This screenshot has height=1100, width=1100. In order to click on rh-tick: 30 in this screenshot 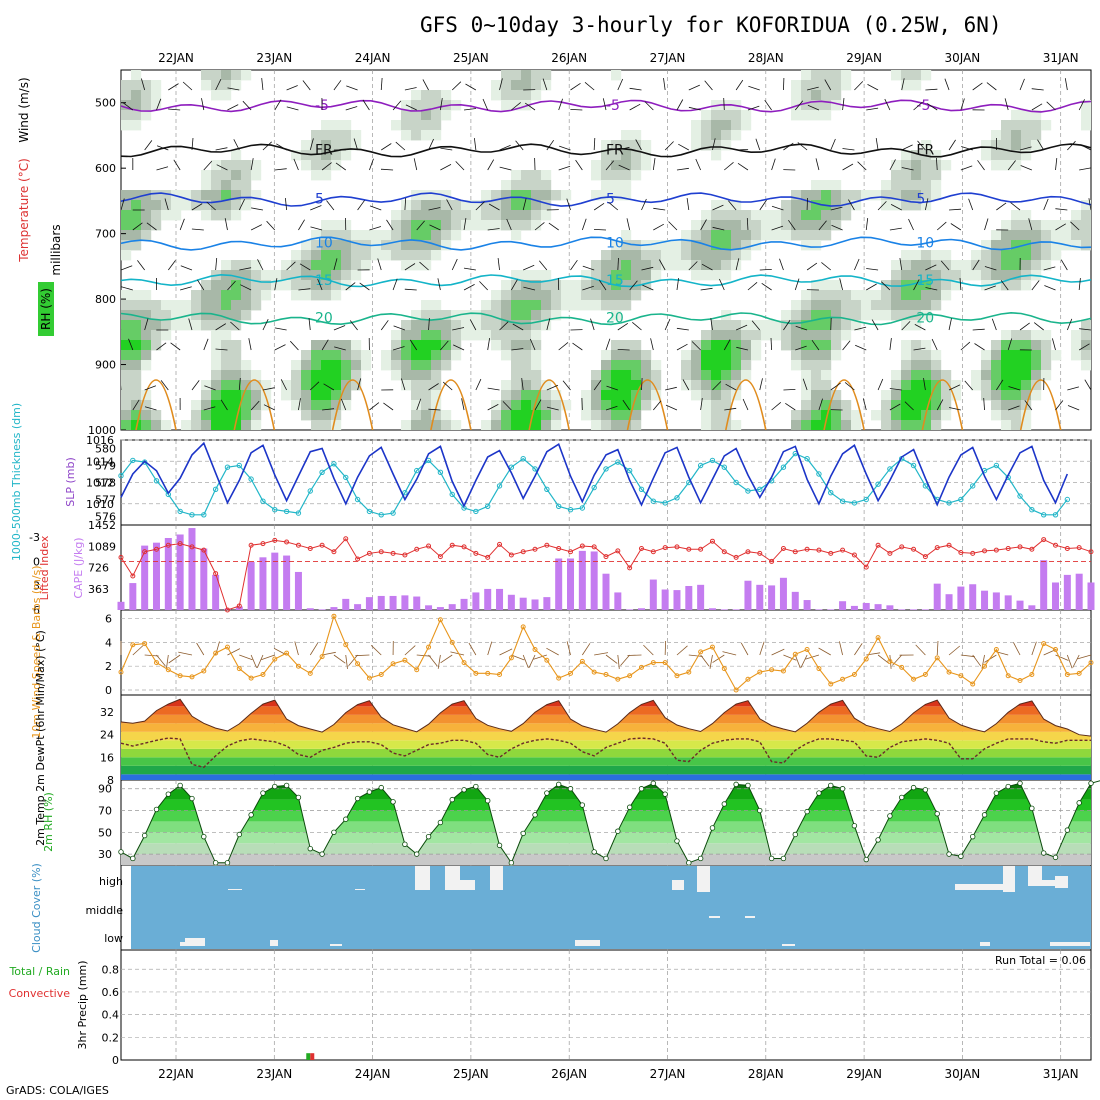, I will do `click(105, 854)`.